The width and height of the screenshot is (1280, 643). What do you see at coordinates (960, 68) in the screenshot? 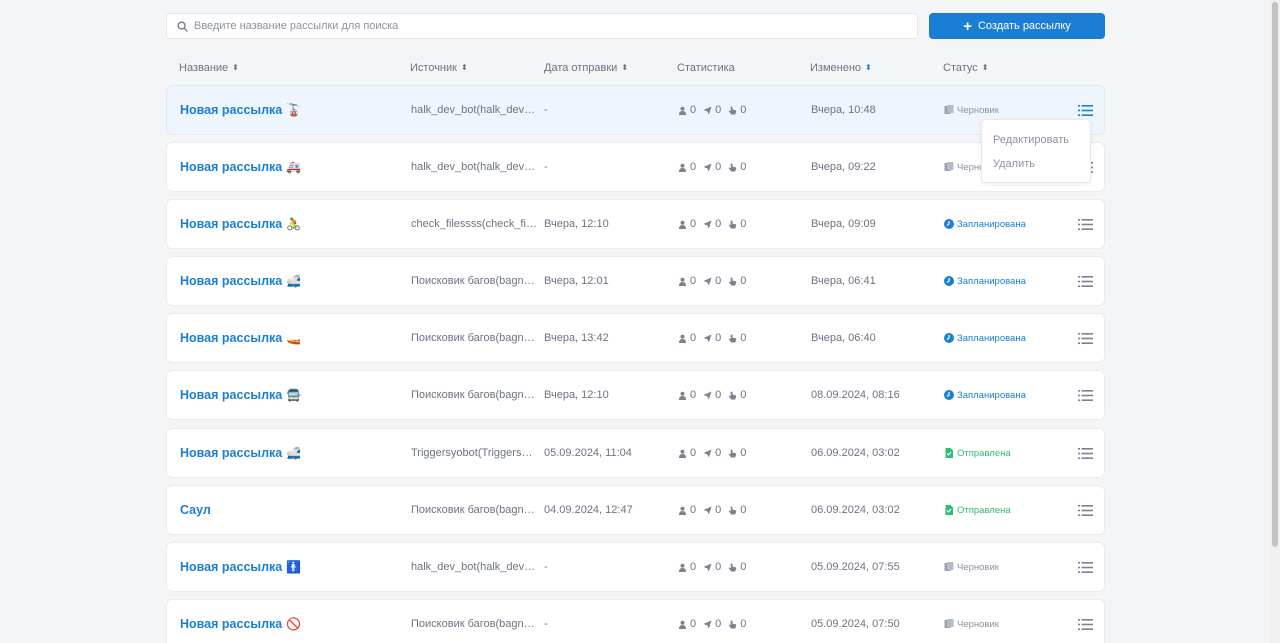
I see `column-status-label: Статус` at bounding box center [960, 68].